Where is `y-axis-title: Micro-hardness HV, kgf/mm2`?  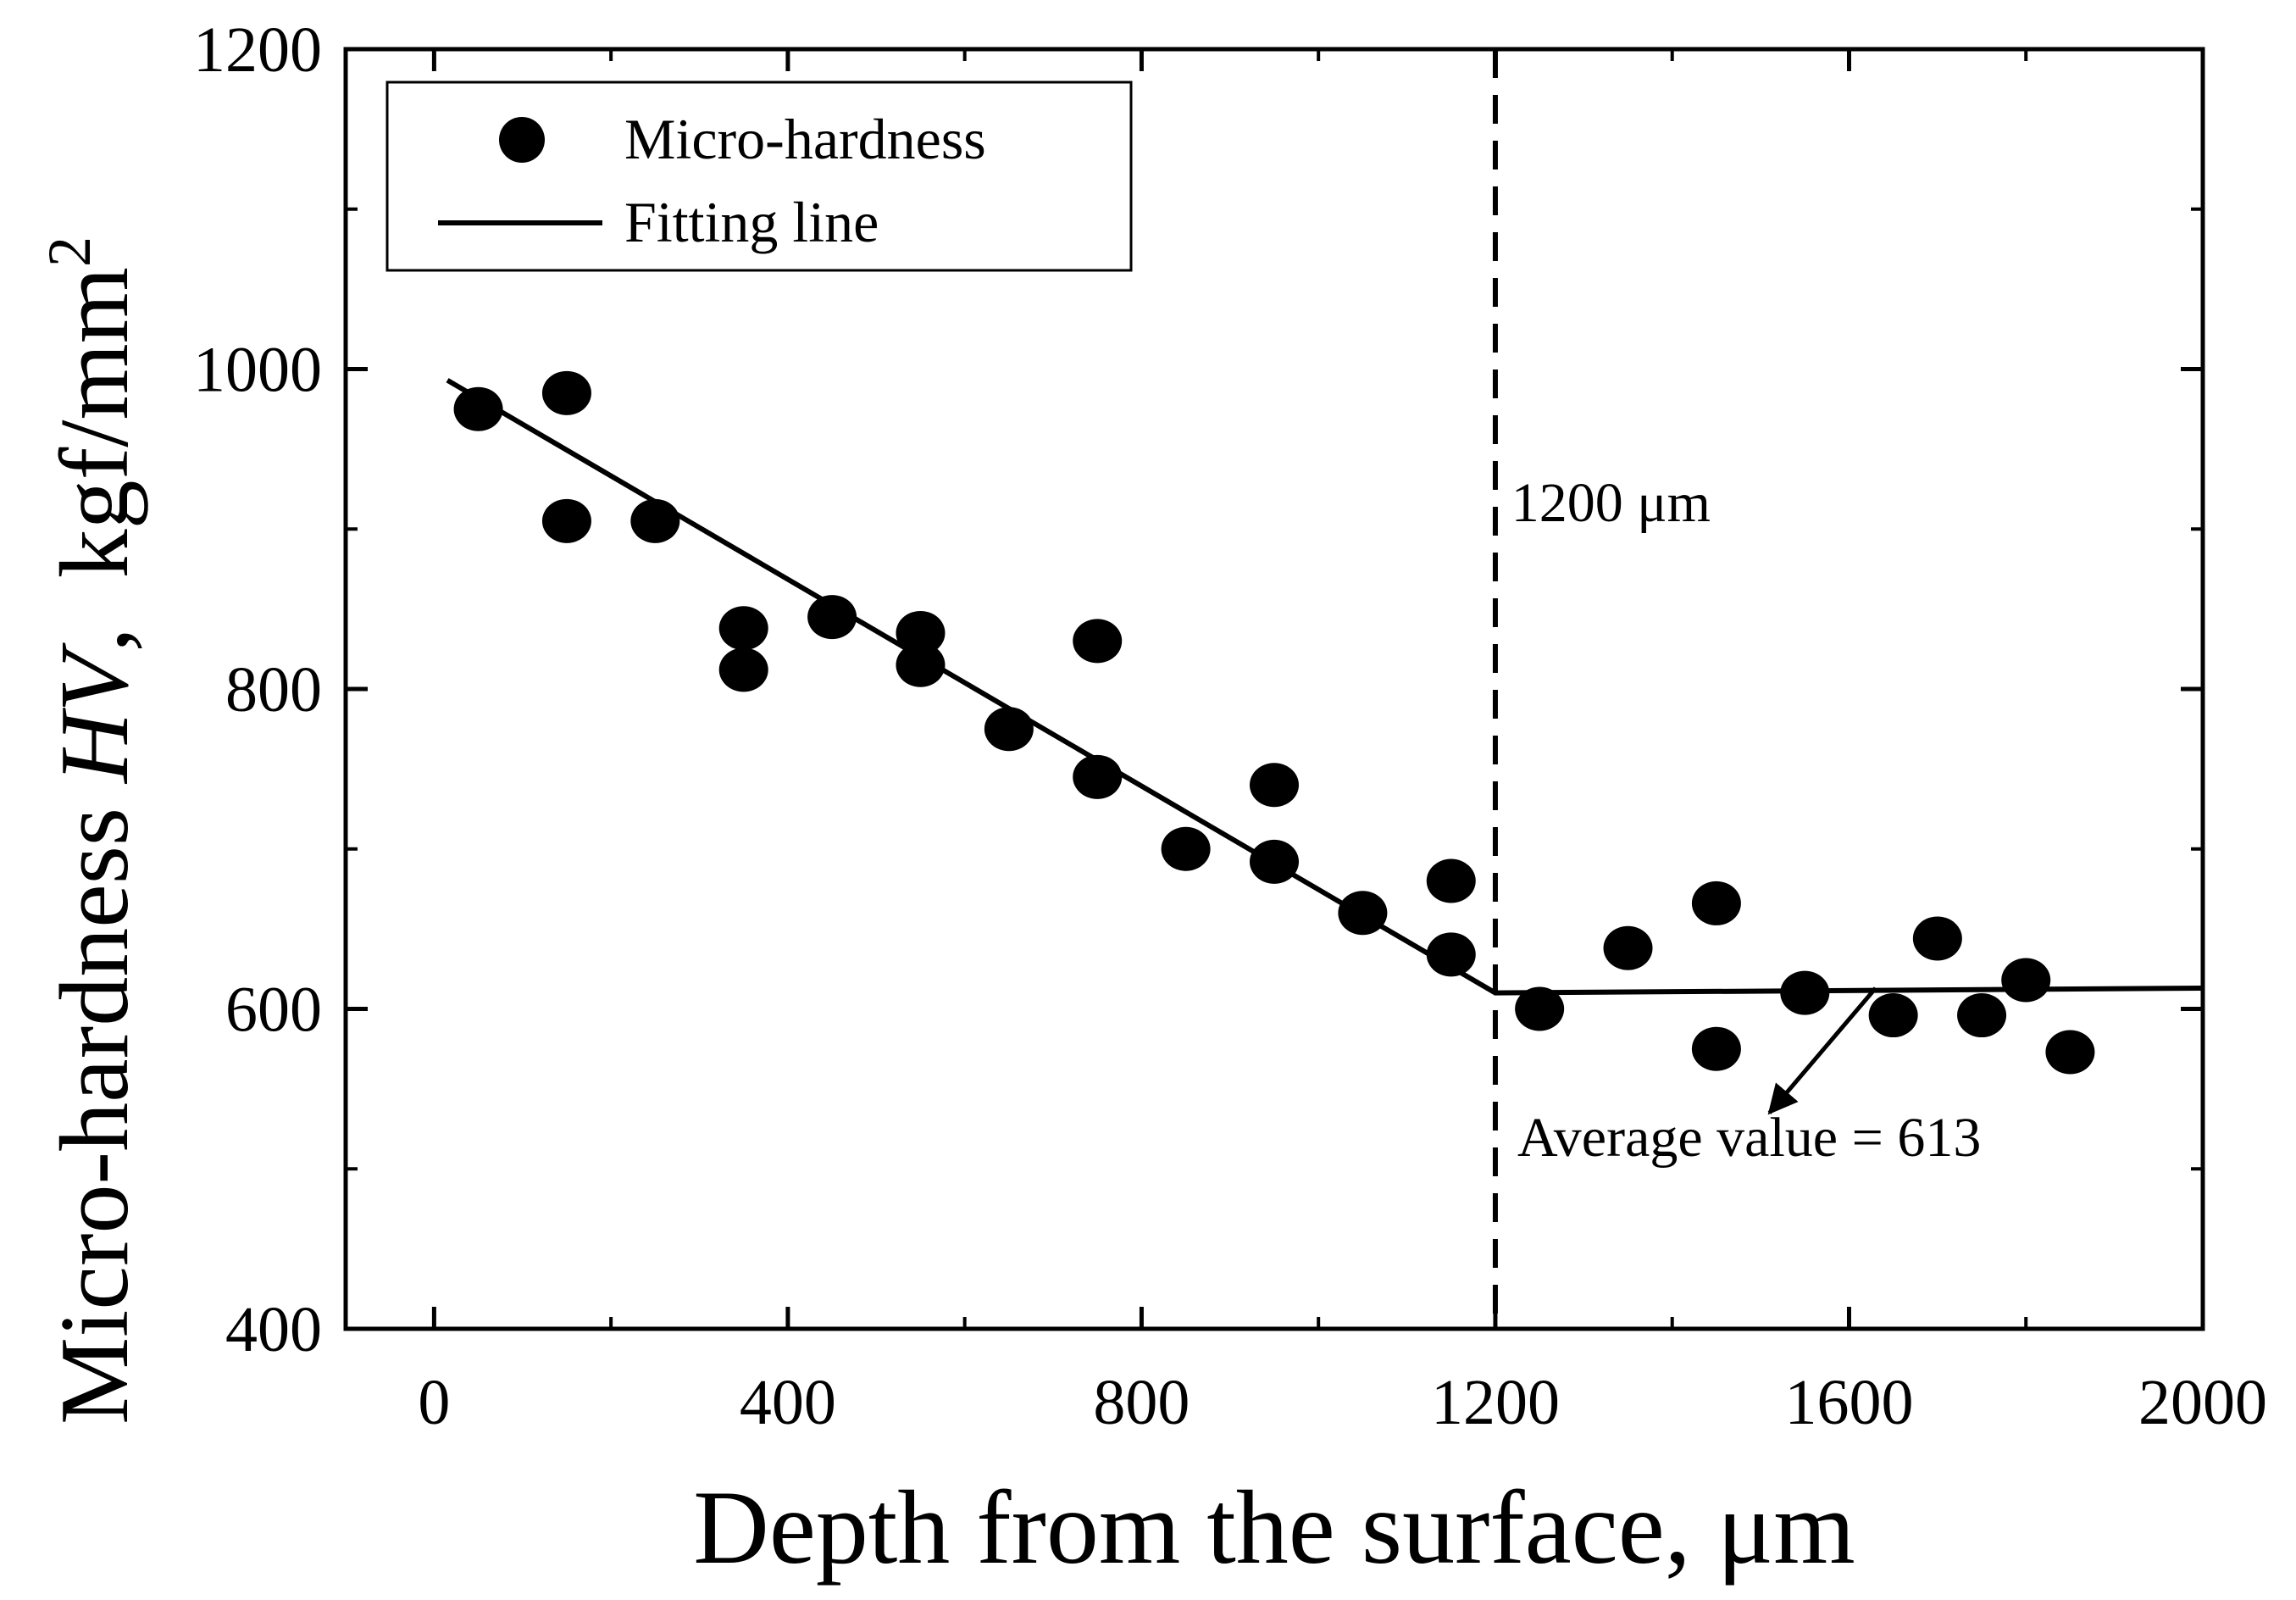
y-axis-title: Micro-hardness HV, kgf/mm2 is located at coordinates (92, 830).